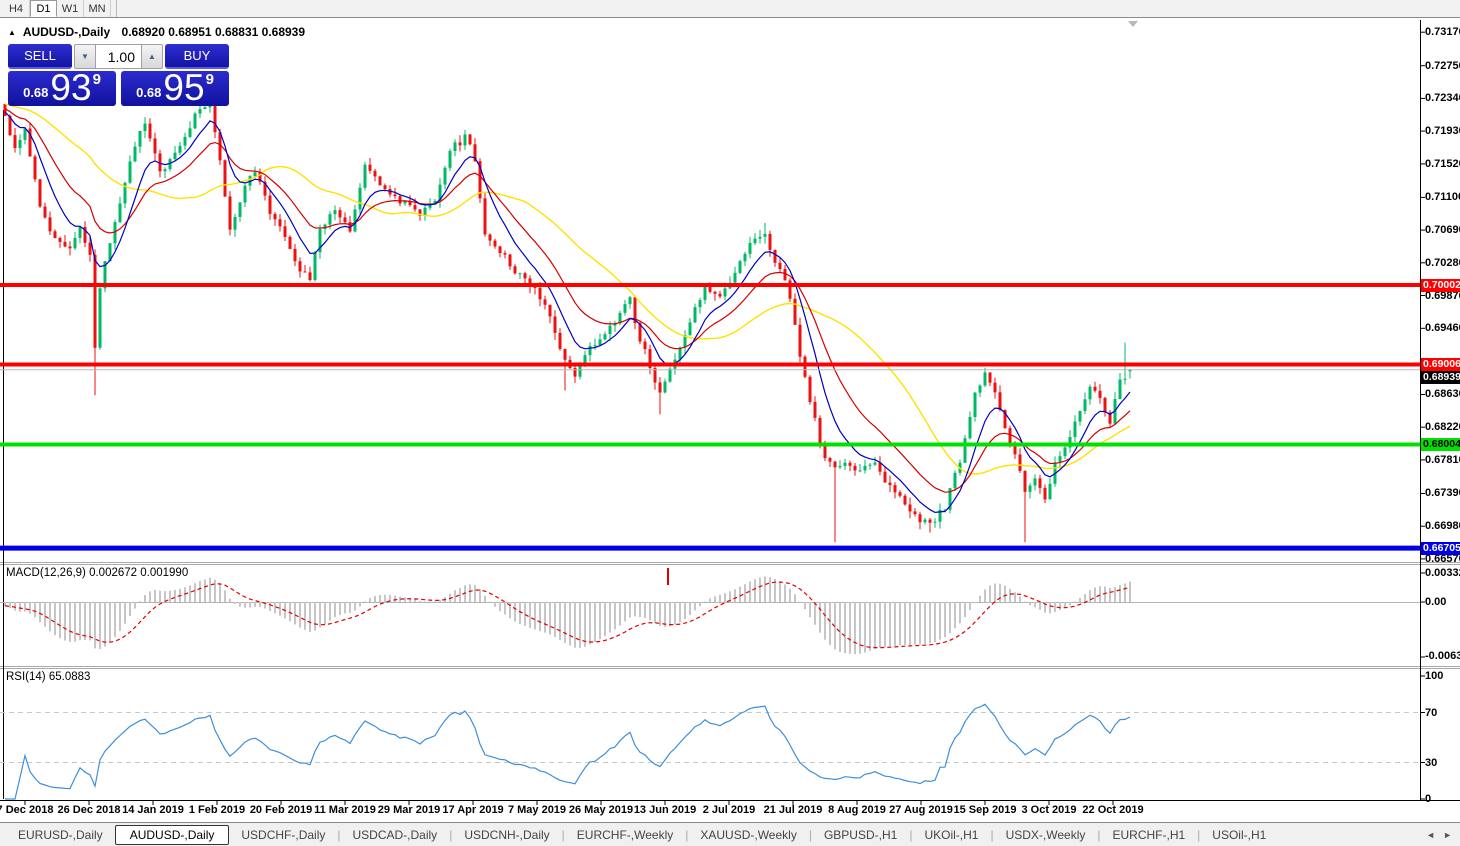  I want to click on sell-price-main: 93, so click(71, 87).